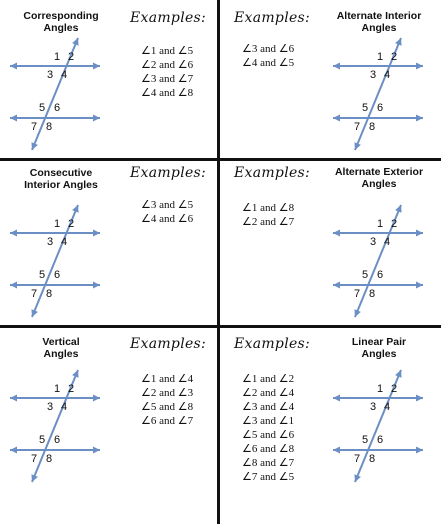 This screenshot has height=524, width=441. I want to click on panel-title: Vertical Angles, so click(61, 348).